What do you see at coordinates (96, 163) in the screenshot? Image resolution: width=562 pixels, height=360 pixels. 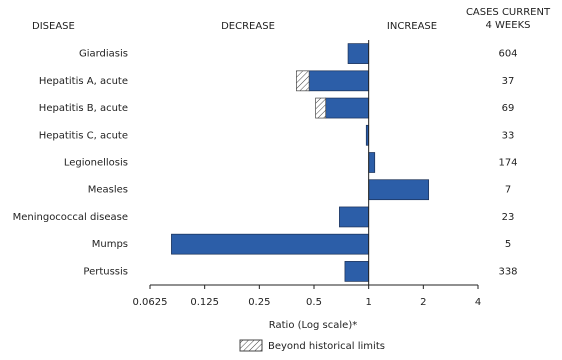 I see `category-label: Legionellosis` at bounding box center [96, 163].